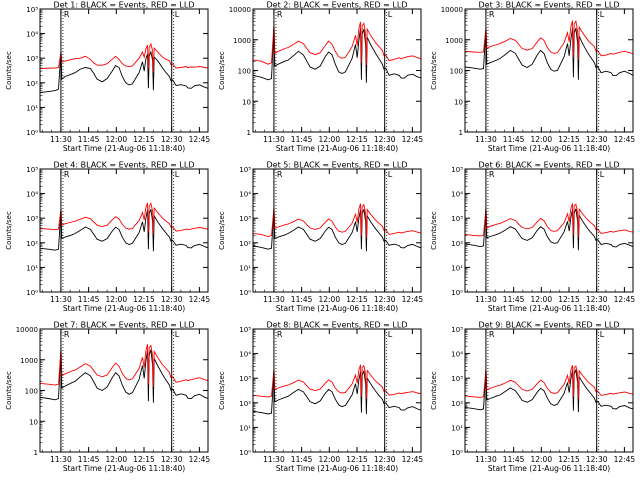  Describe the element at coordinates (337, 5) in the screenshot. I see `panel-title: Det 2: BLACK = Events, RED = LLD` at that location.